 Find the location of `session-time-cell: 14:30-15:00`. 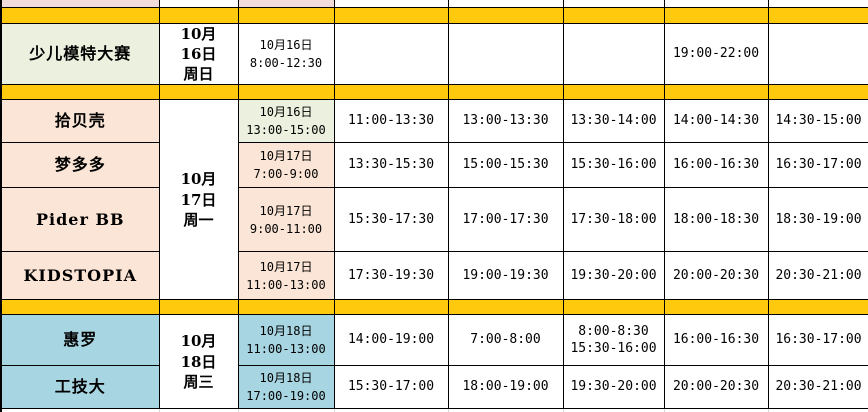

session-time-cell: 14:30-15:00 is located at coordinates (817, 121).